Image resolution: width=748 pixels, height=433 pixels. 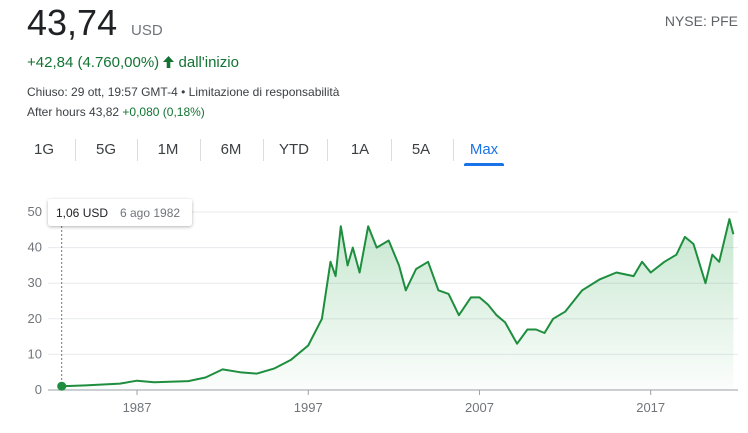 What do you see at coordinates (93, 62) in the screenshot?
I see `change: +42,84 (4.760,00%)` at bounding box center [93, 62].